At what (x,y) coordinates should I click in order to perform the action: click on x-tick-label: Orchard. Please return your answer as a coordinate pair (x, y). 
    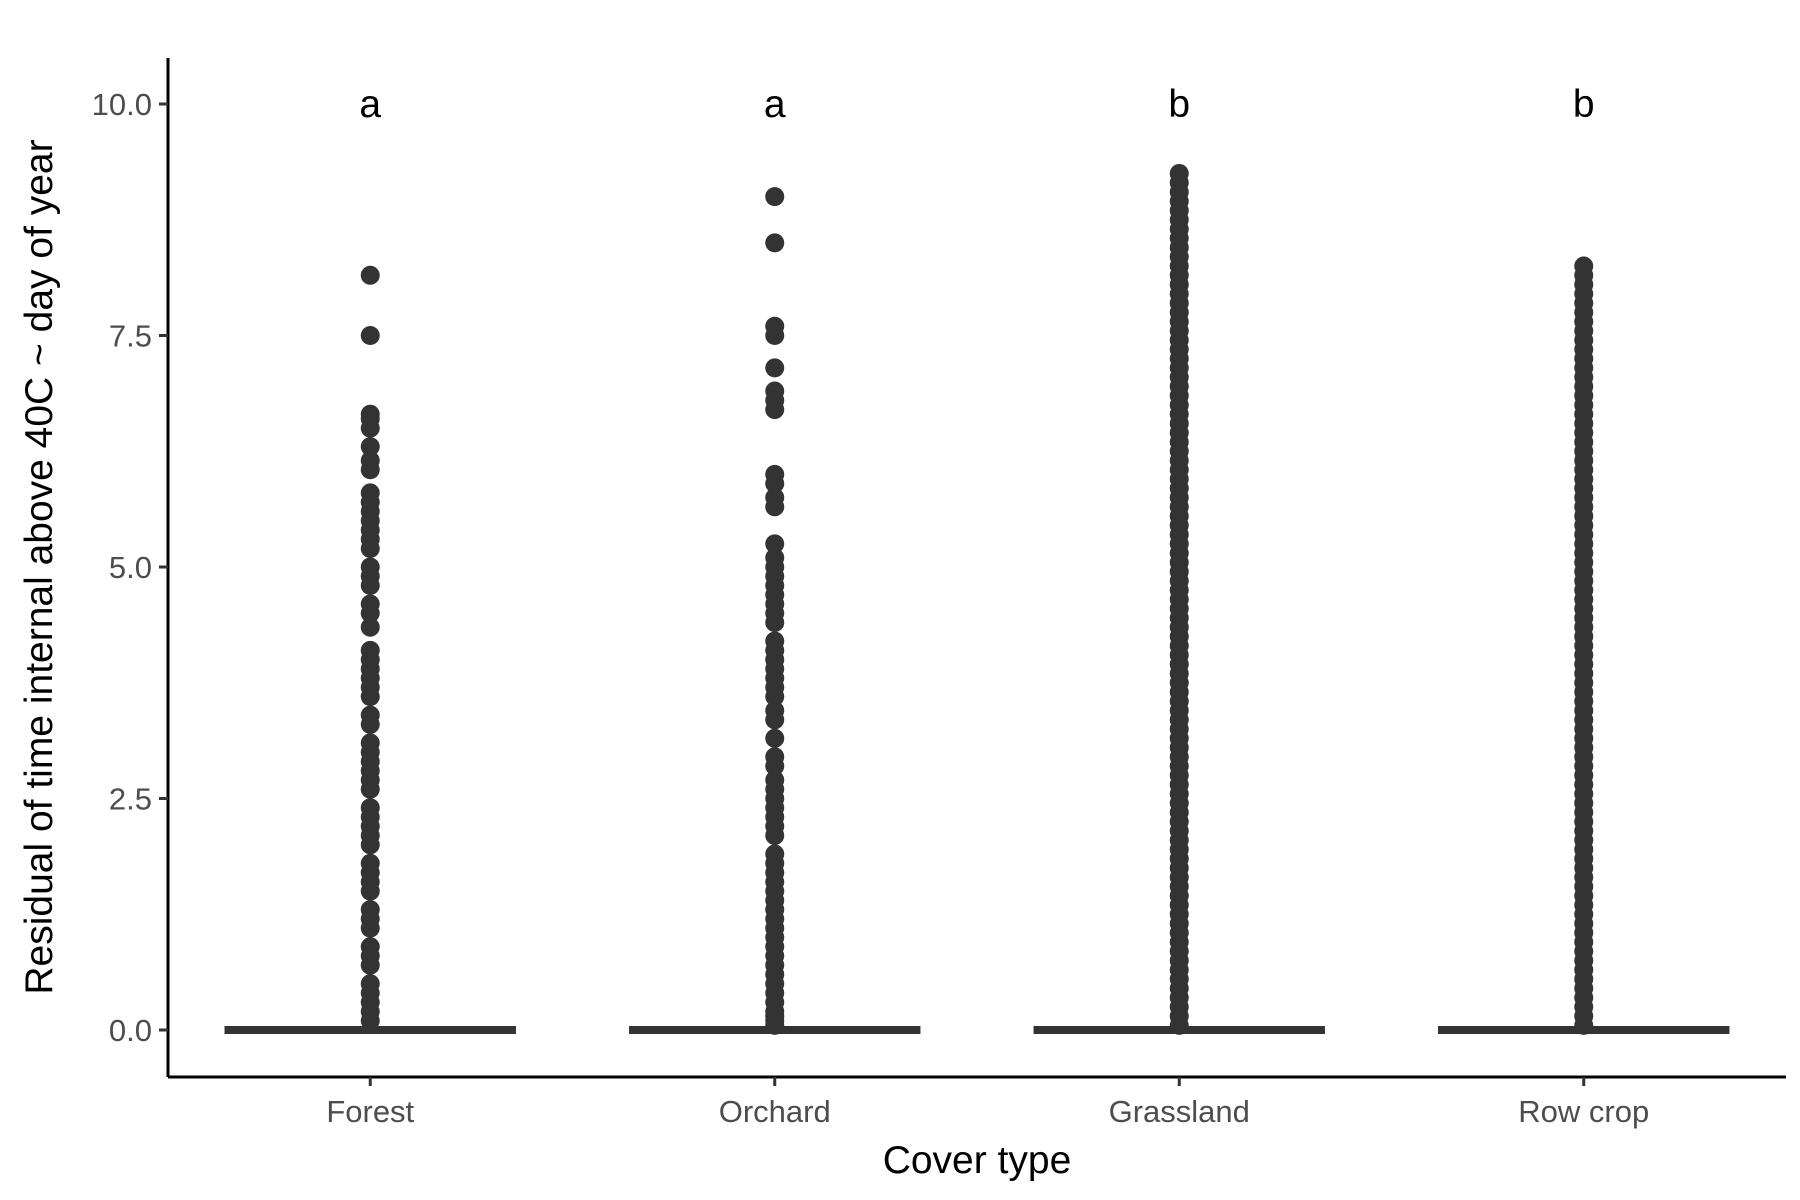
    Looking at the image, I should click on (775, 1111).